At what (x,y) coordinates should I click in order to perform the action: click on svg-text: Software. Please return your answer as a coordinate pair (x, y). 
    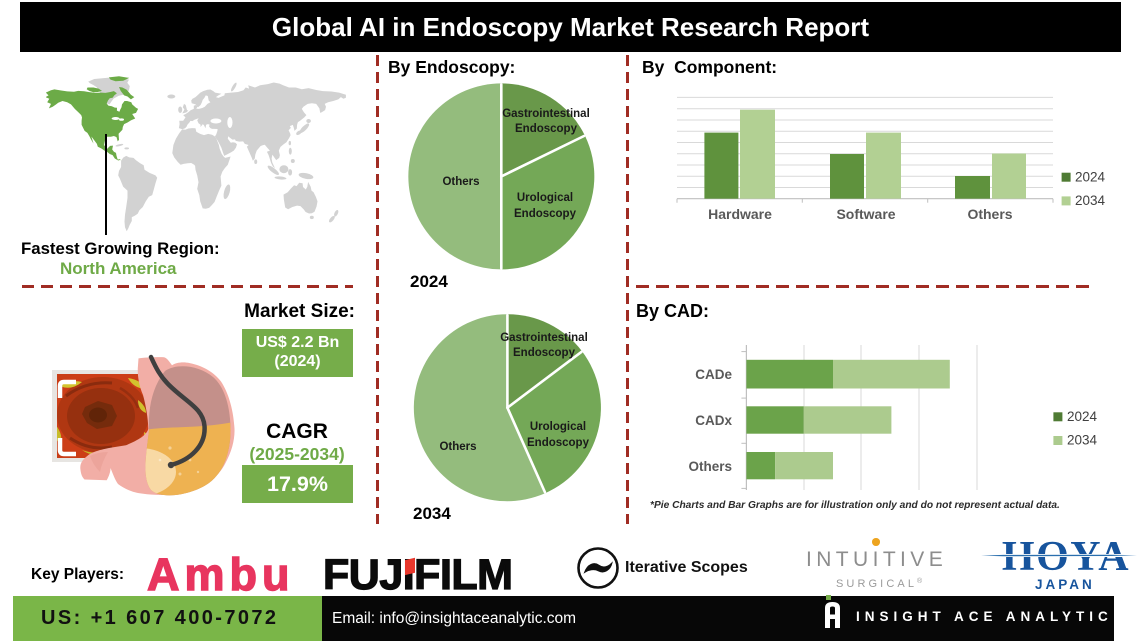
    Looking at the image, I should click on (865, 214).